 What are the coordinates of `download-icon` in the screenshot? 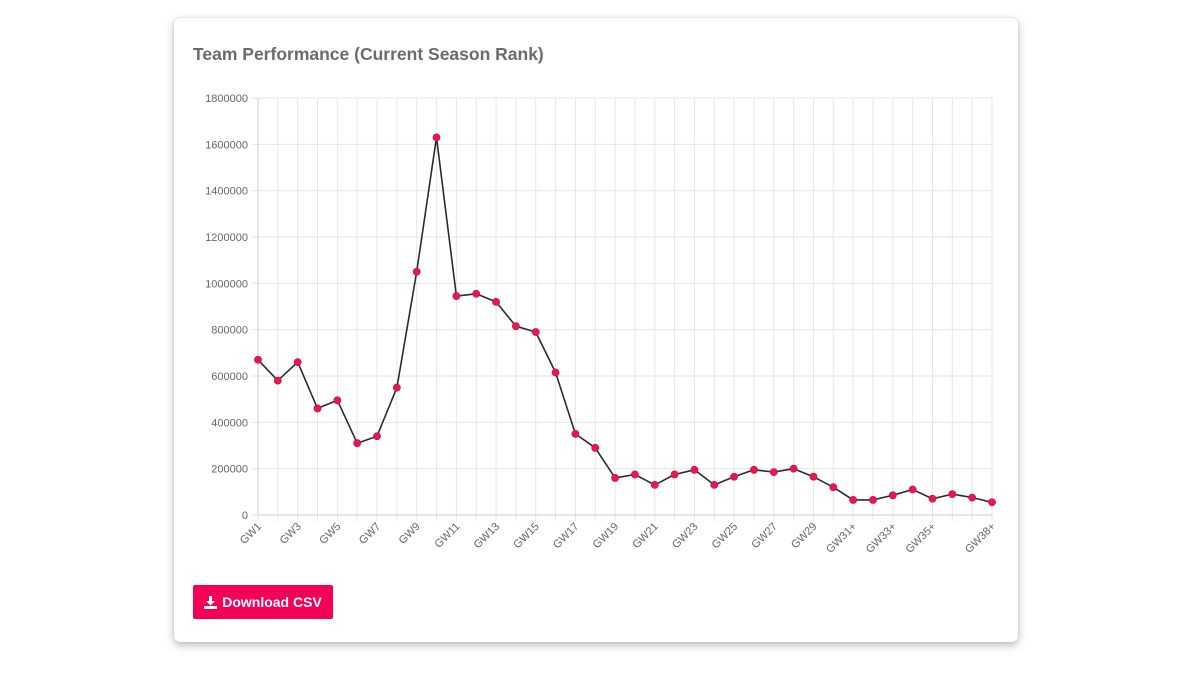 It's located at (211, 602).